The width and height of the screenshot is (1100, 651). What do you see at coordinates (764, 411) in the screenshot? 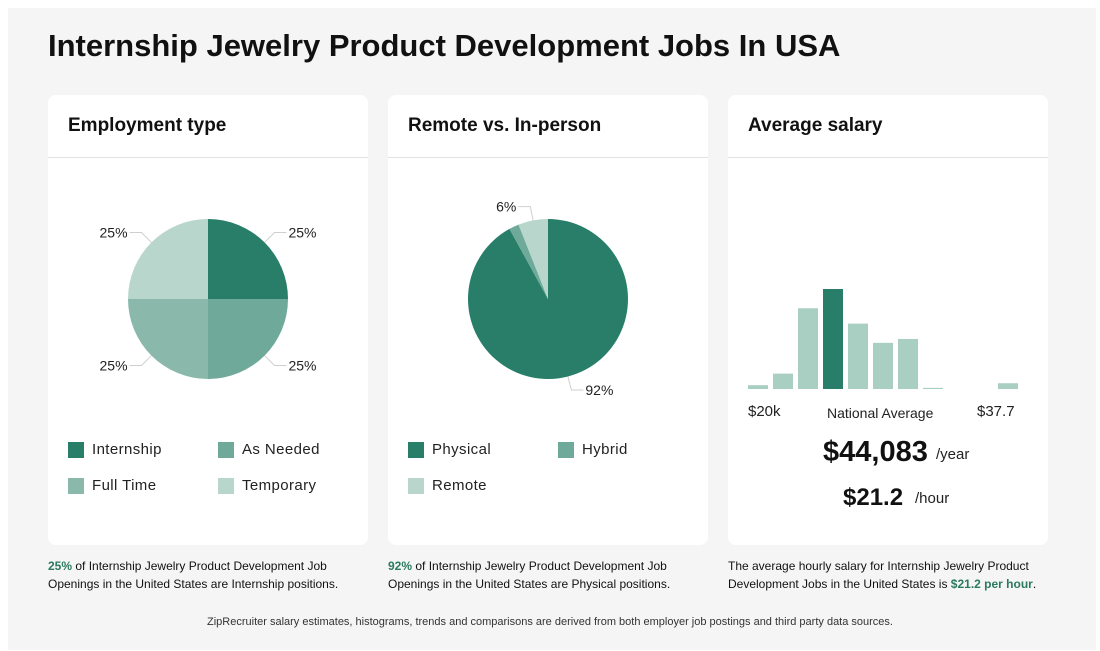
I see `salary-min-label: $20k` at bounding box center [764, 411].